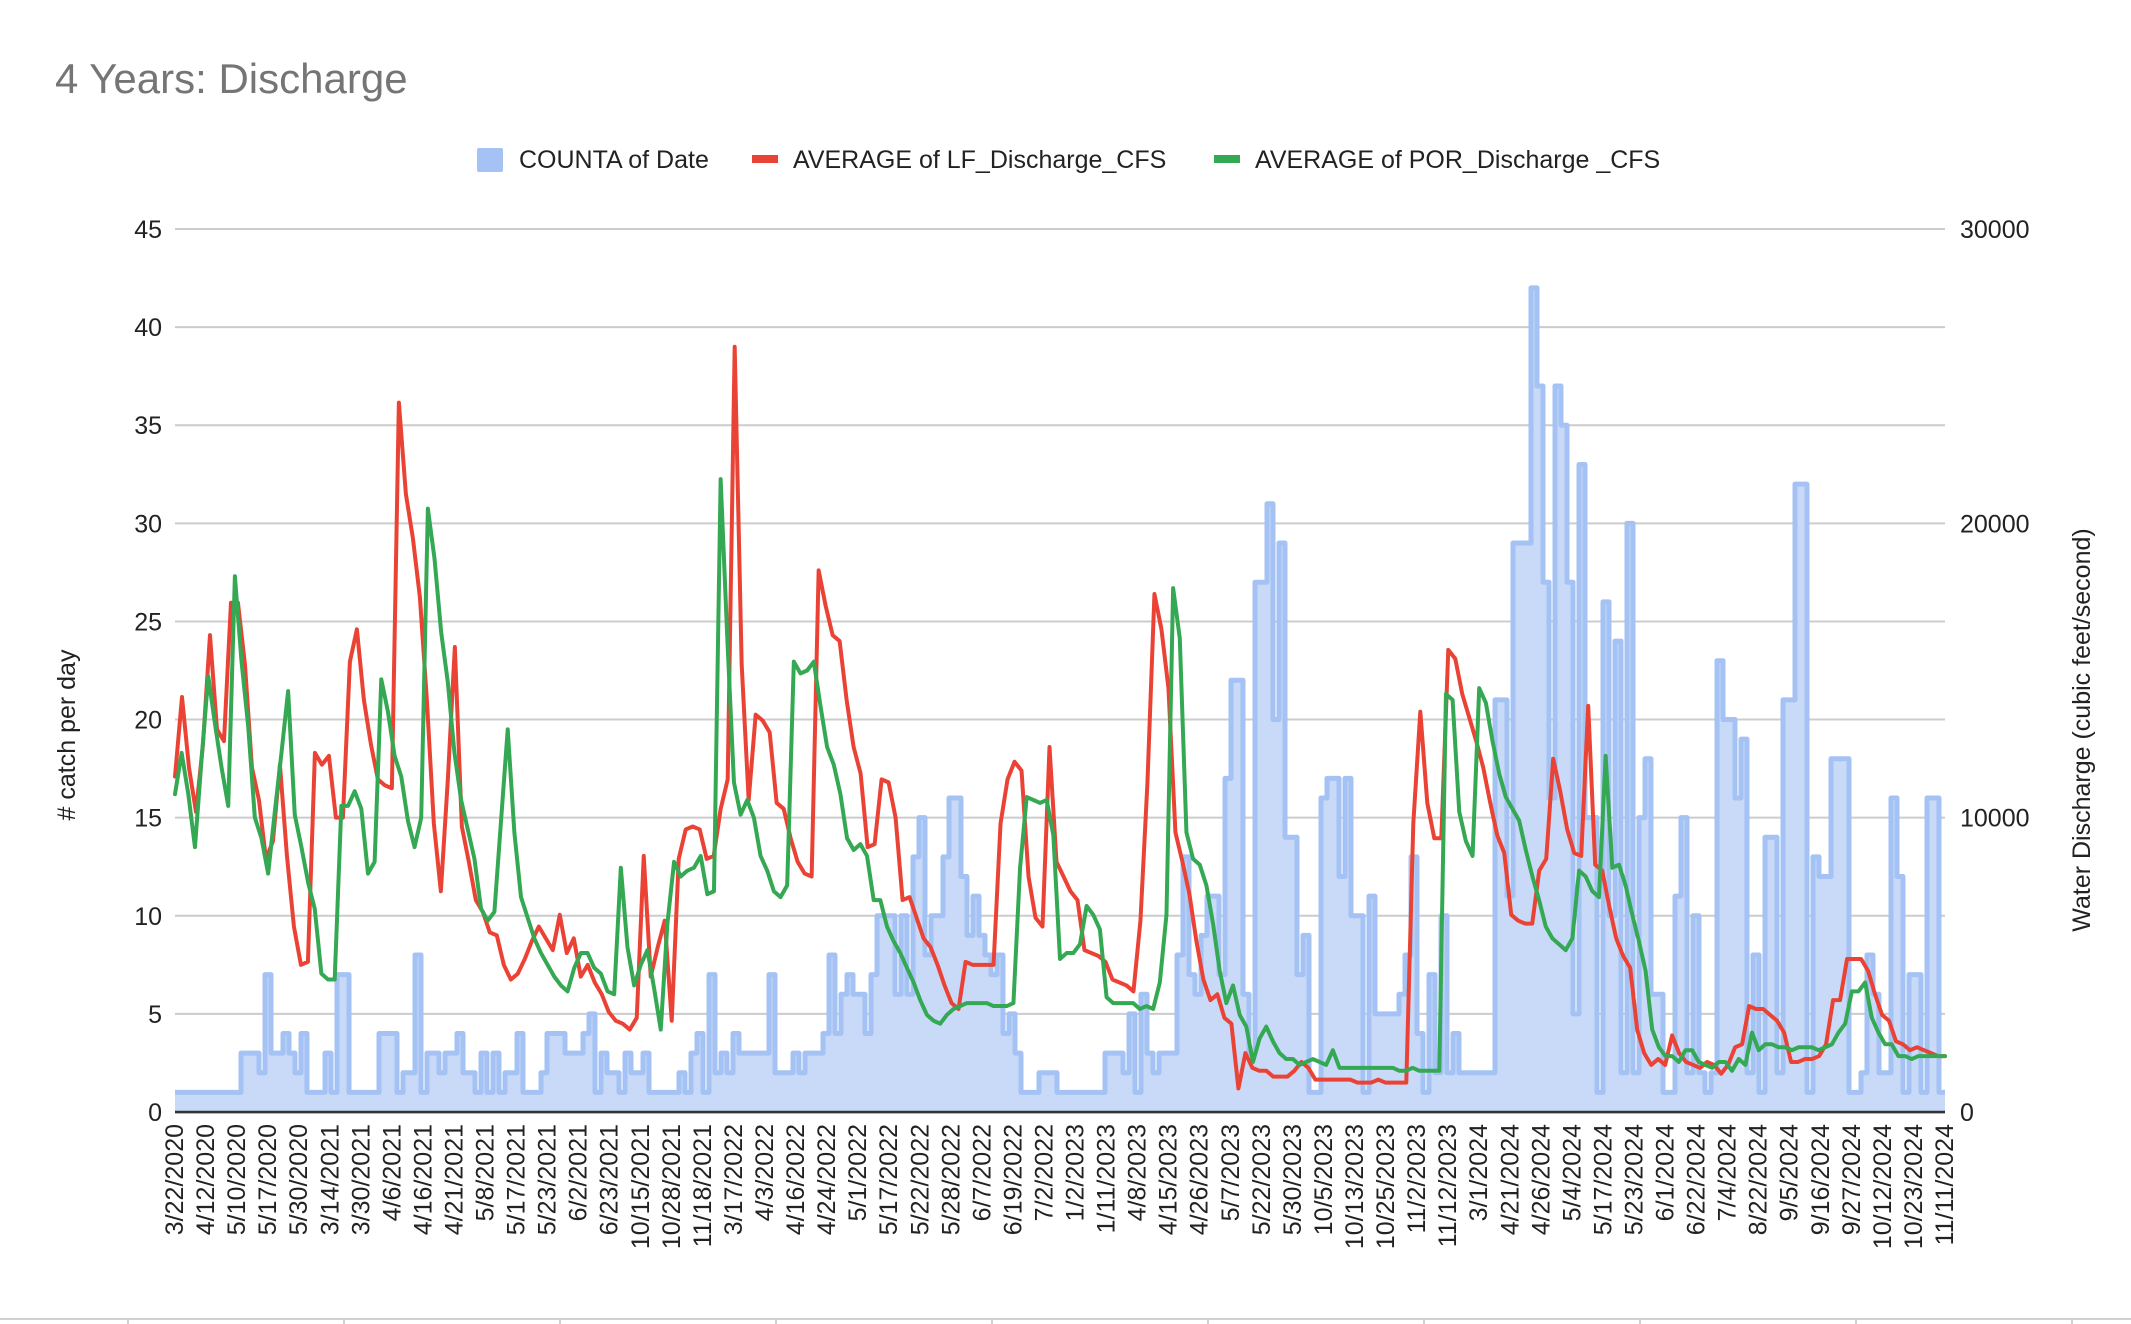 The image size is (2131, 1324). I want to click on x-tick-label: 5/30/2020, so click(299, 1179).